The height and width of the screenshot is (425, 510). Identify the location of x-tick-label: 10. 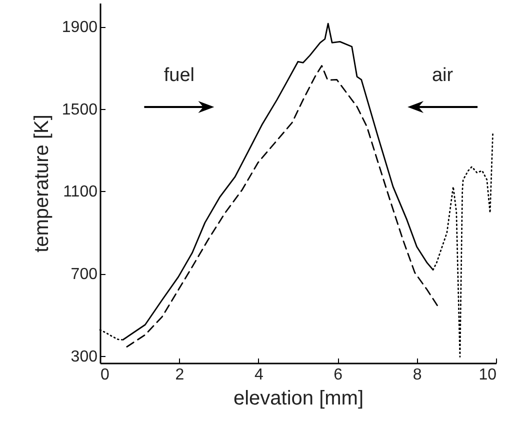
(487, 375).